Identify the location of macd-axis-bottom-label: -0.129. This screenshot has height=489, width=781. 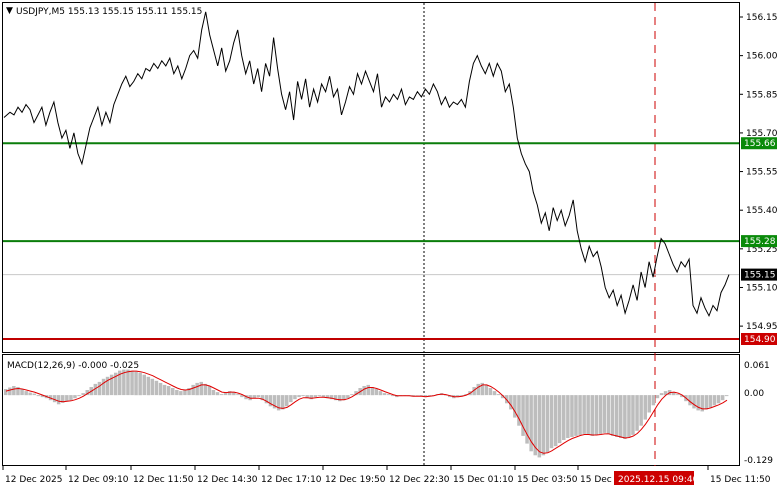
(758, 461).